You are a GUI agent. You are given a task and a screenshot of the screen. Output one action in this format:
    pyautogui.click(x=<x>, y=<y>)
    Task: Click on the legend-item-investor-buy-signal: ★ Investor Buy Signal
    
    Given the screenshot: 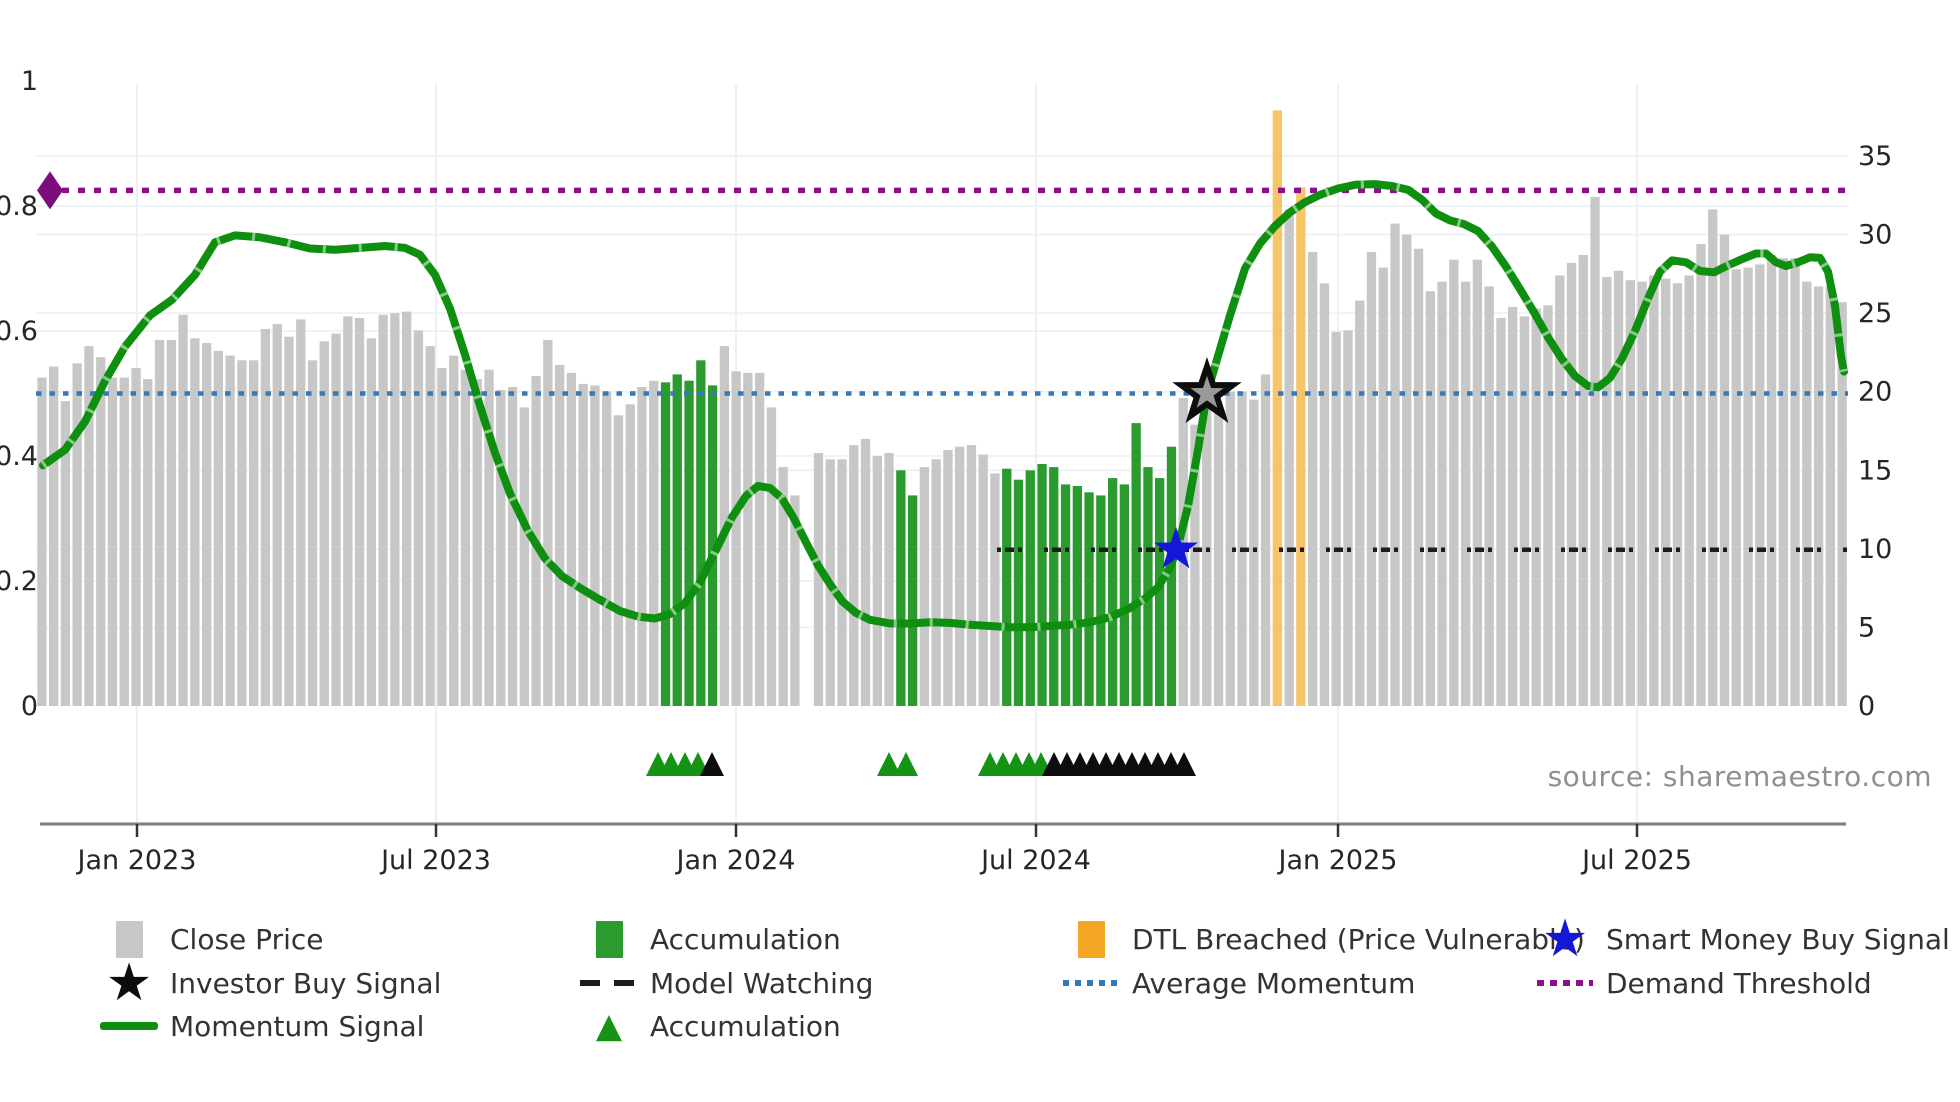 What is the action you would take?
    pyautogui.click(x=269, y=983)
    